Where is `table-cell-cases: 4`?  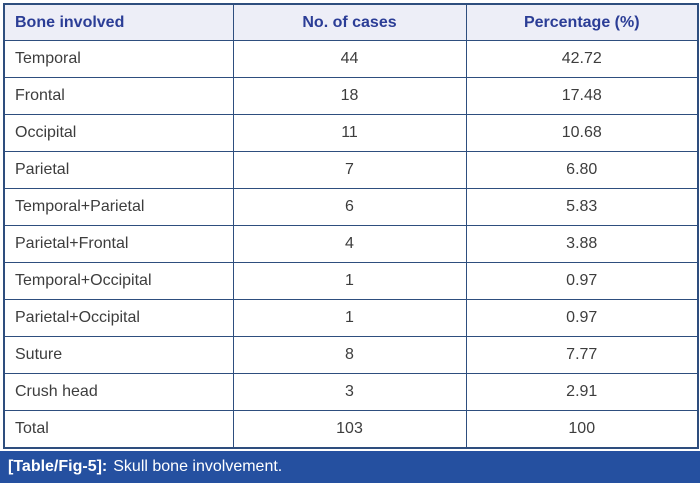 table-cell-cases: 4 is located at coordinates (349, 244).